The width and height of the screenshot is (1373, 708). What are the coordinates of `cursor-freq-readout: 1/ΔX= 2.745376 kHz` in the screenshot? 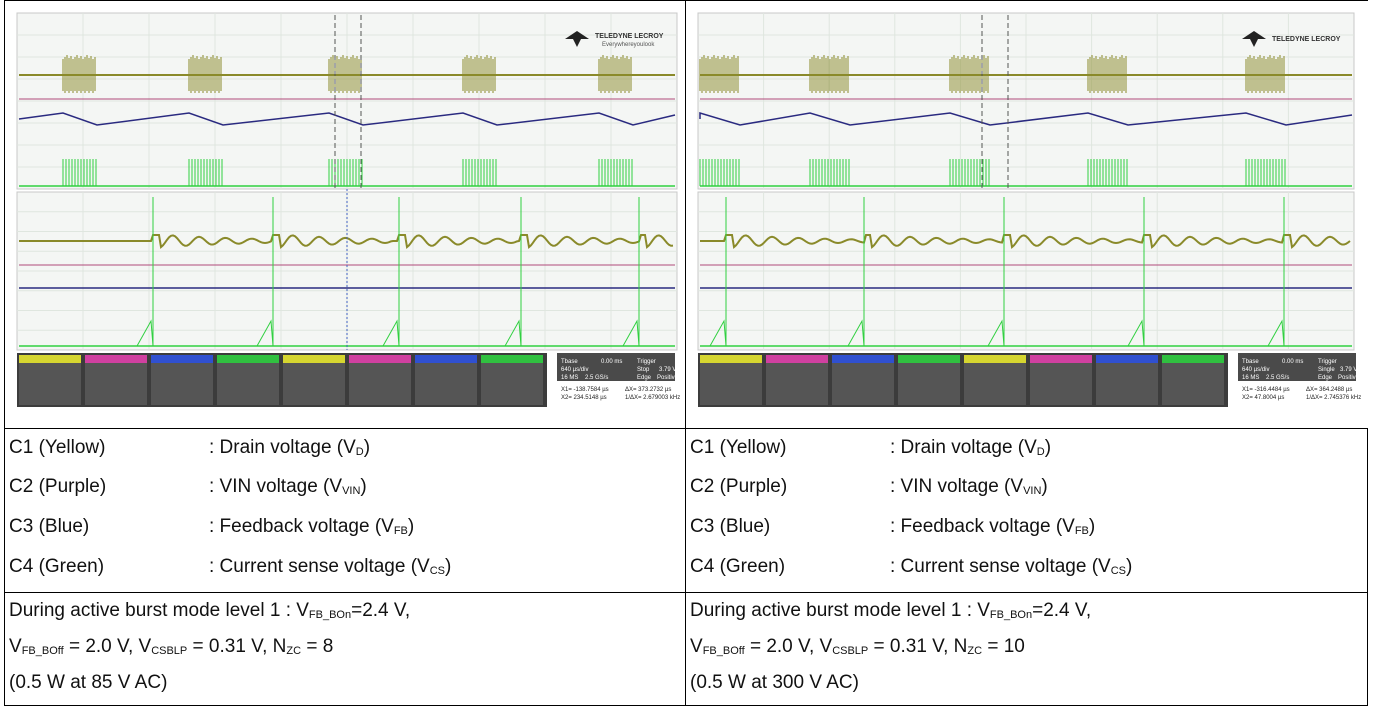 It's located at (1333, 398).